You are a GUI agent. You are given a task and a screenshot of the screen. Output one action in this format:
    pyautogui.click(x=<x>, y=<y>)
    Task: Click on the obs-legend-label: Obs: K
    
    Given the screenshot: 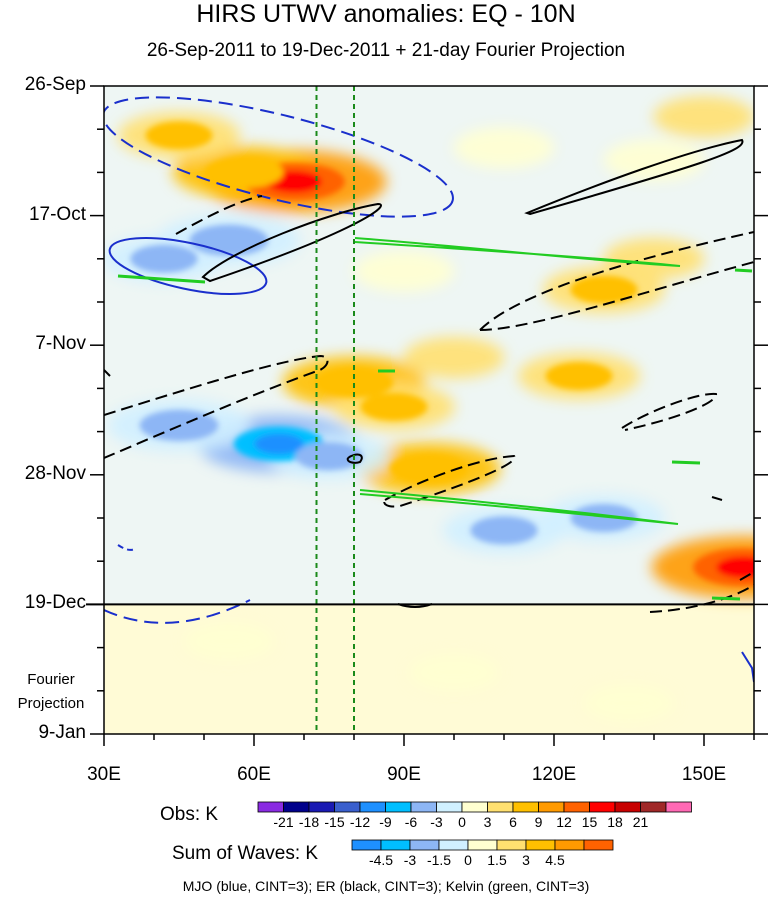 What is the action you would take?
    pyautogui.click(x=189, y=814)
    